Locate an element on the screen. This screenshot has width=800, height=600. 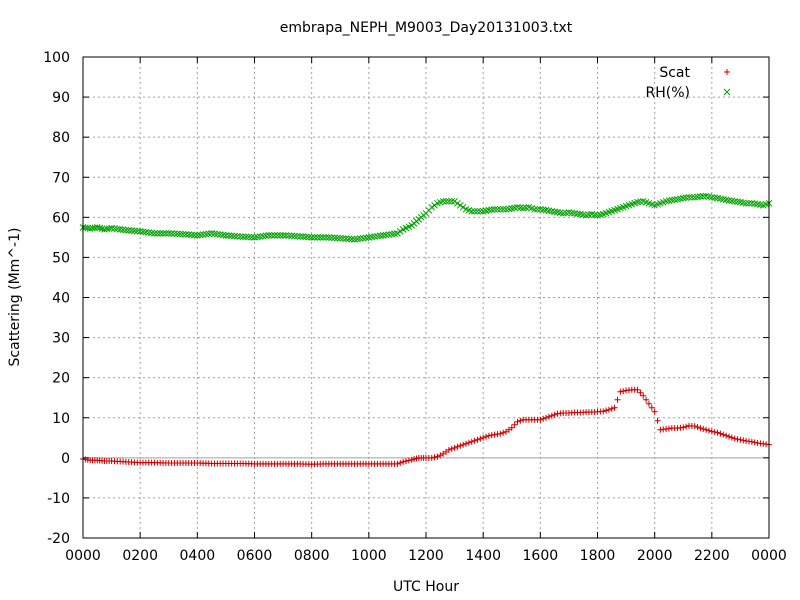
series-rh is located at coordinates (426, 217).